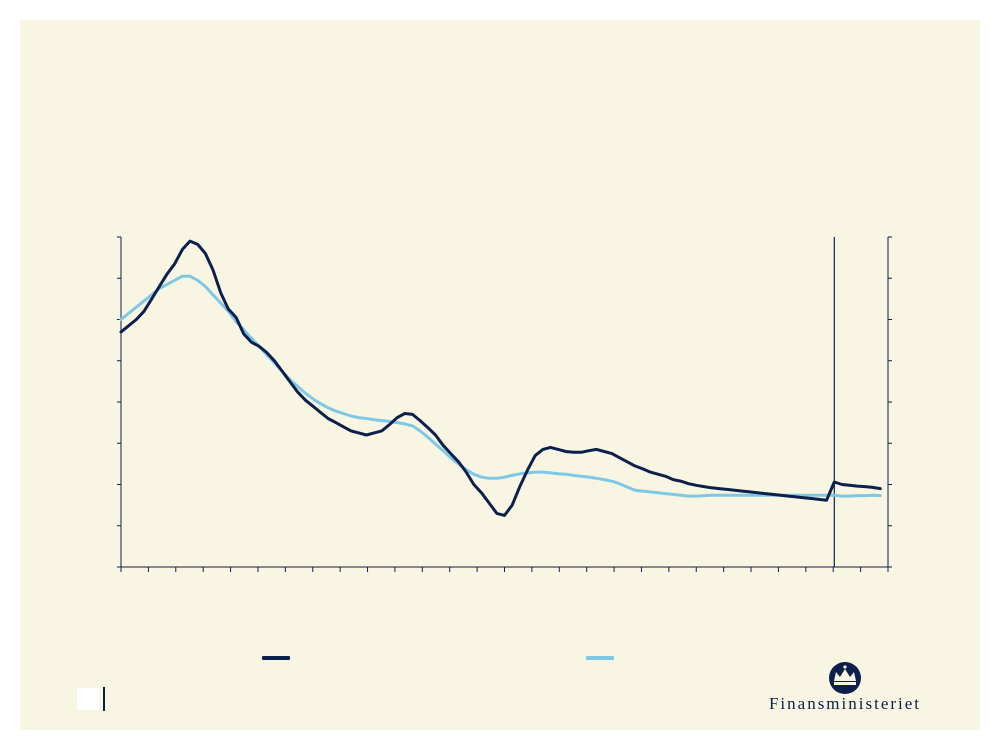 The image size is (1000, 750). What do you see at coordinates (276, 658) in the screenshot?
I see `legend-swatch-dark` at bounding box center [276, 658].